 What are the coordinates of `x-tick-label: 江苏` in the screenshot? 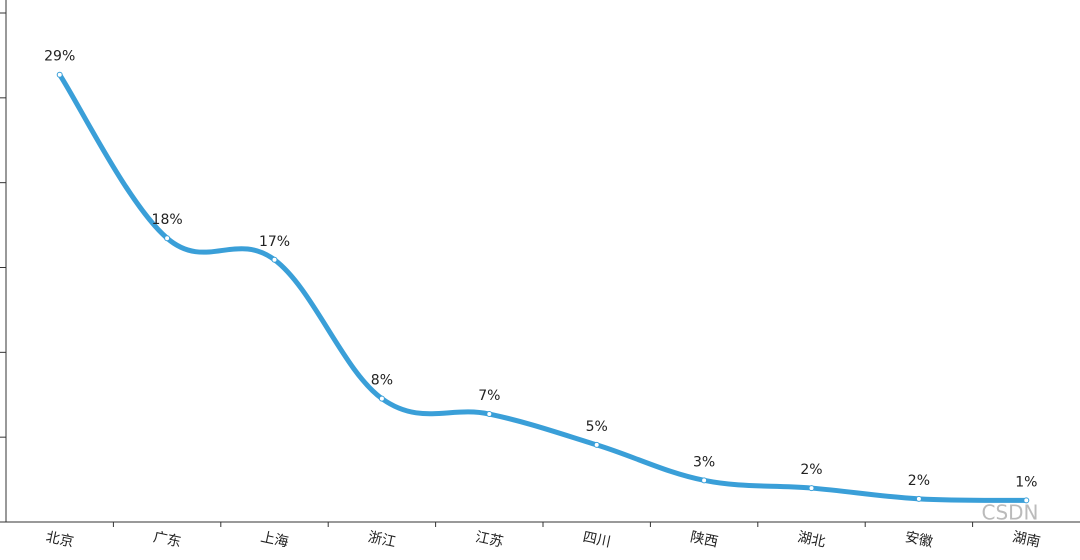 It's located at (489, 539).